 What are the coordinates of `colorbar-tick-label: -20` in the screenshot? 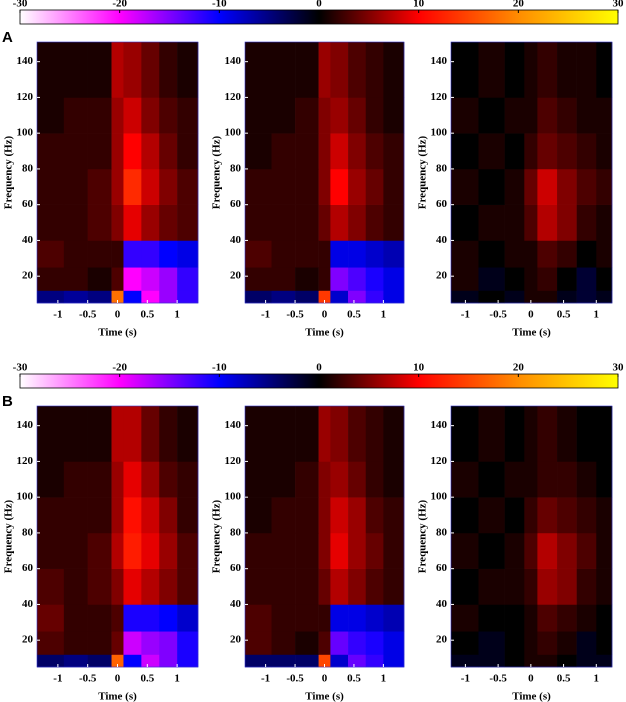 It's located at (119, 368).